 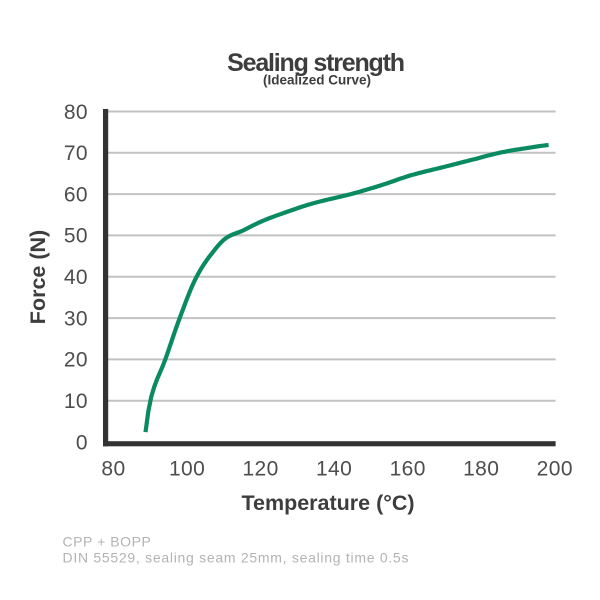 I want to click on svg-text: 140, so click(x=334, y=469).